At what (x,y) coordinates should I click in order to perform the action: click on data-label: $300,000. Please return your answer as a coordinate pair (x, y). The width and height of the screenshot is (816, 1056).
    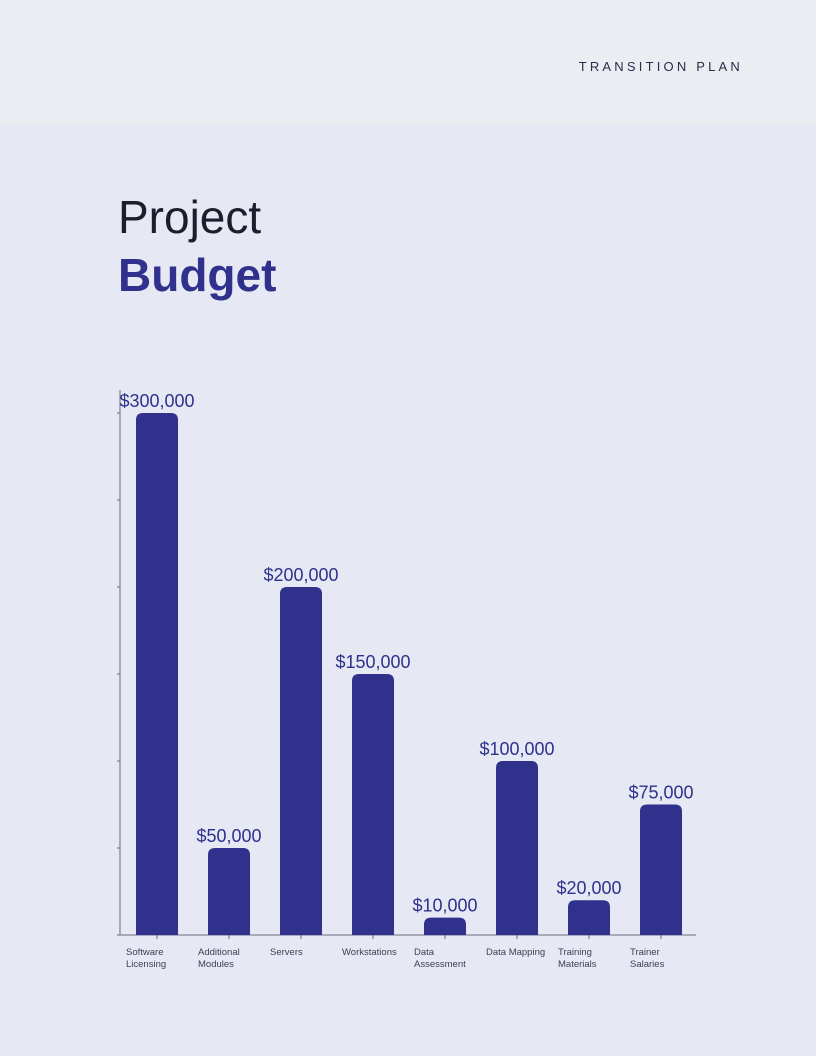
    Looking at the image, I should click on (156, 401).